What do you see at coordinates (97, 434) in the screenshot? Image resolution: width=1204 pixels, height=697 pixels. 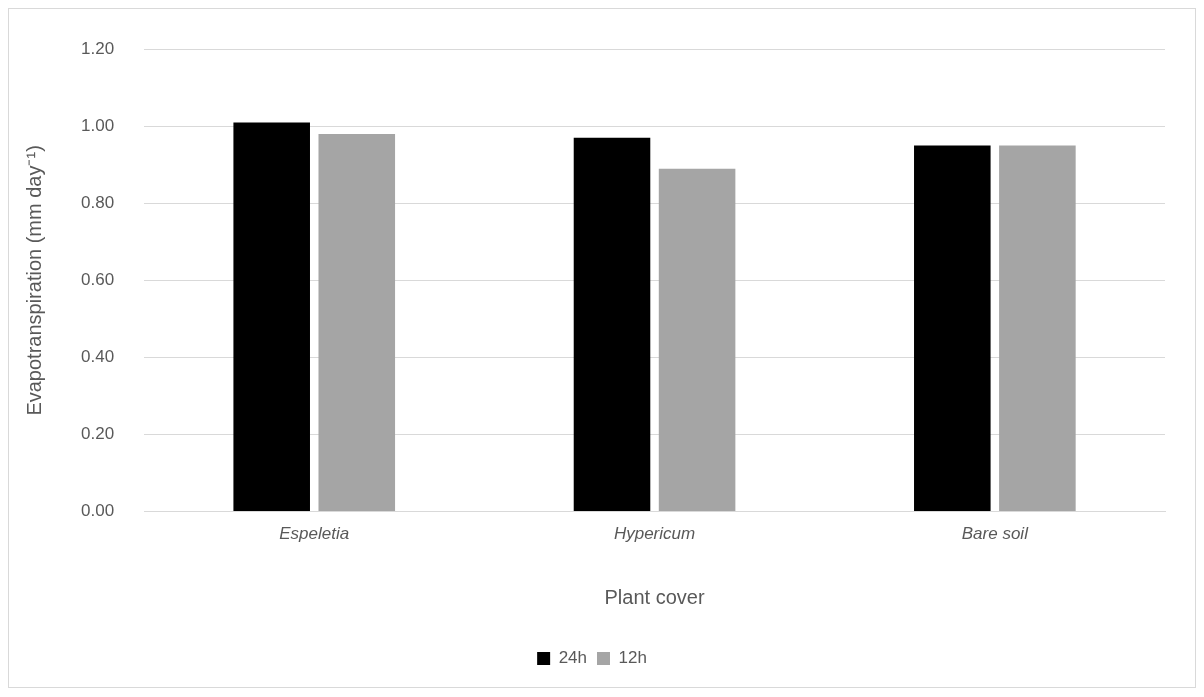 I see `y-tick-label: 0.20` at bounding box center [97, 434].